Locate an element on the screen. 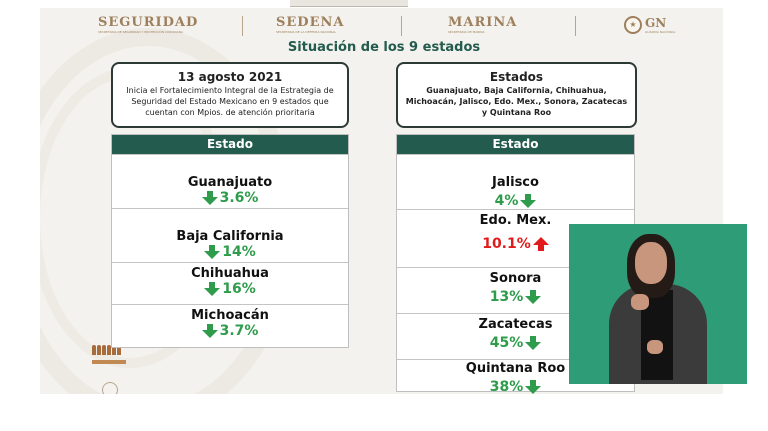 This screenshot has width=768, height=431. percentage-change: 45% is located at coordinates (516, 343).